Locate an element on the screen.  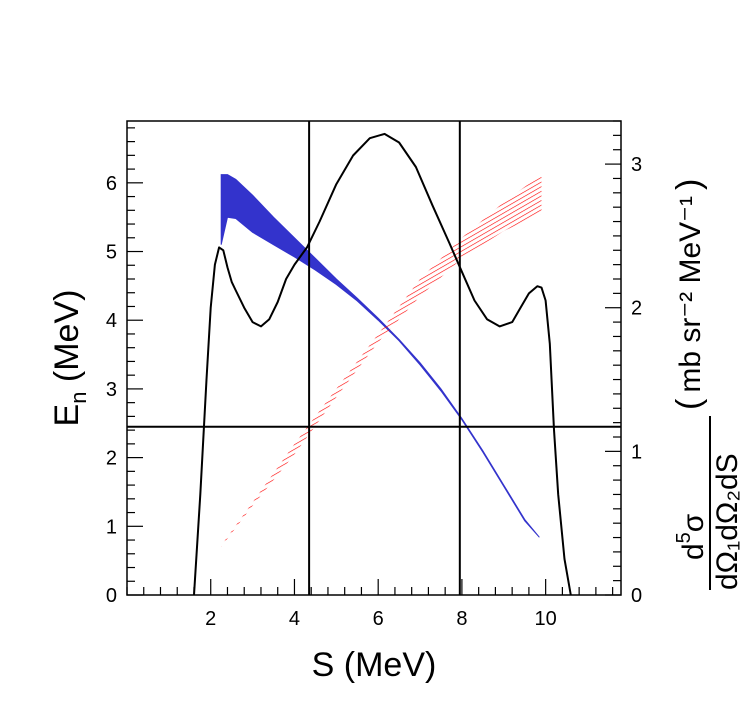
y-right-title-exp: 5 is located at coordinates (684, 537).